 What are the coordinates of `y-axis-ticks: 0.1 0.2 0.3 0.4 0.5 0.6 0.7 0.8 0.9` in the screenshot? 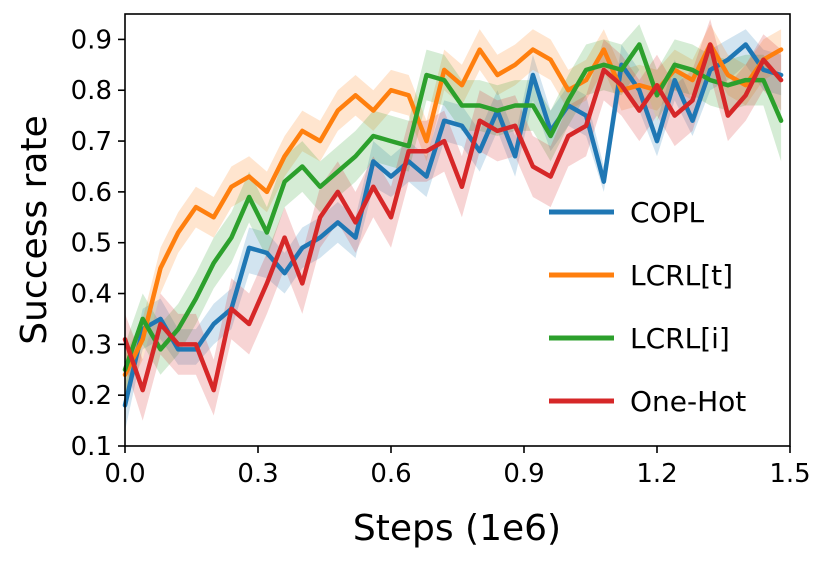 It's located at (98, 243).